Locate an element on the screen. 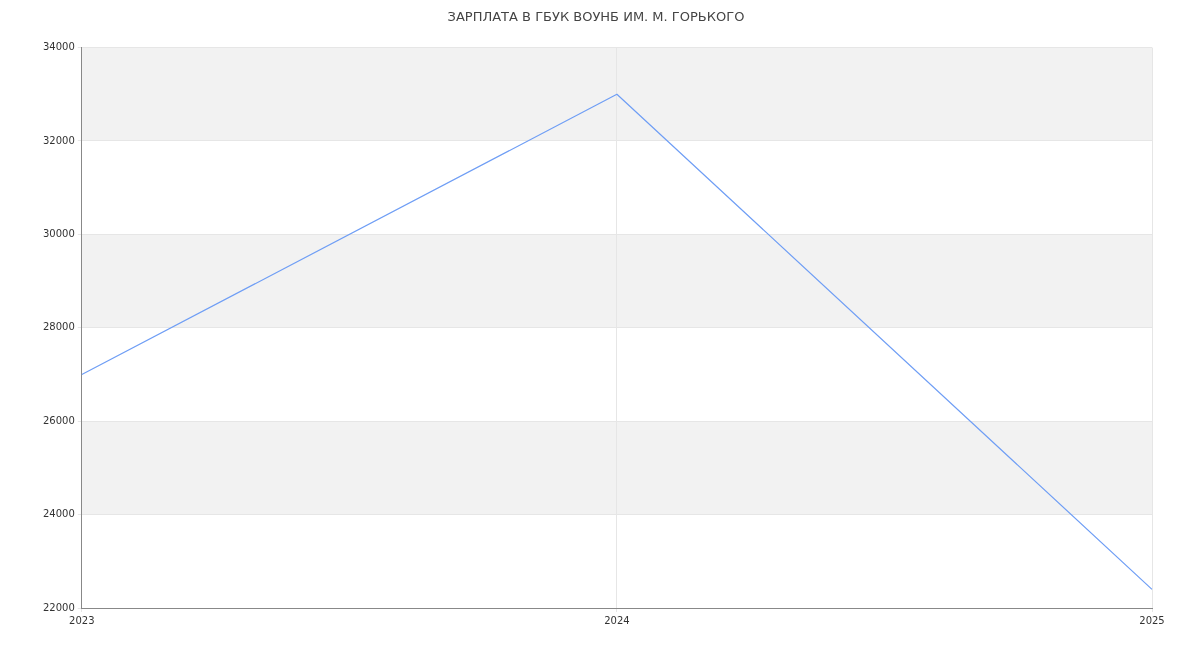 This screenshot has width=1200, height=650. y-tick-label: 28000 is located at coordinates (59, 327).